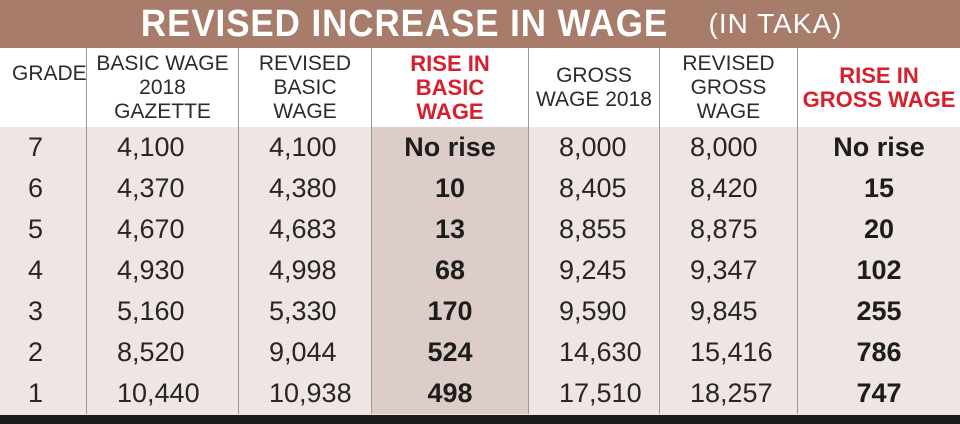 The image size is (960, 424). What do you see at coordinates (729, 311) in the screenshot?
I see `cell-revised-gross-wage: 9,845` at bounding box center [729, 311].